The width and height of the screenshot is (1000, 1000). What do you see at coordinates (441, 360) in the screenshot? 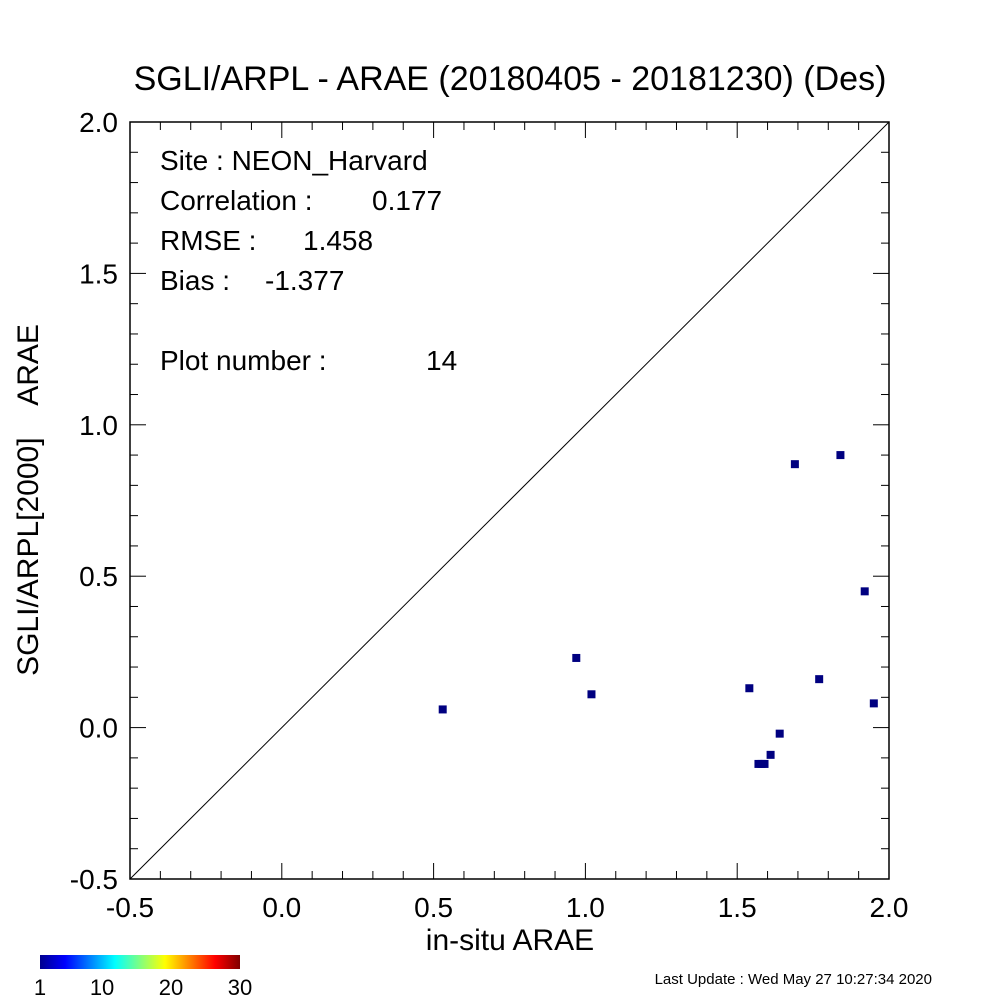
I see `plot-number-value: 14` at bounding box center [441, 360].